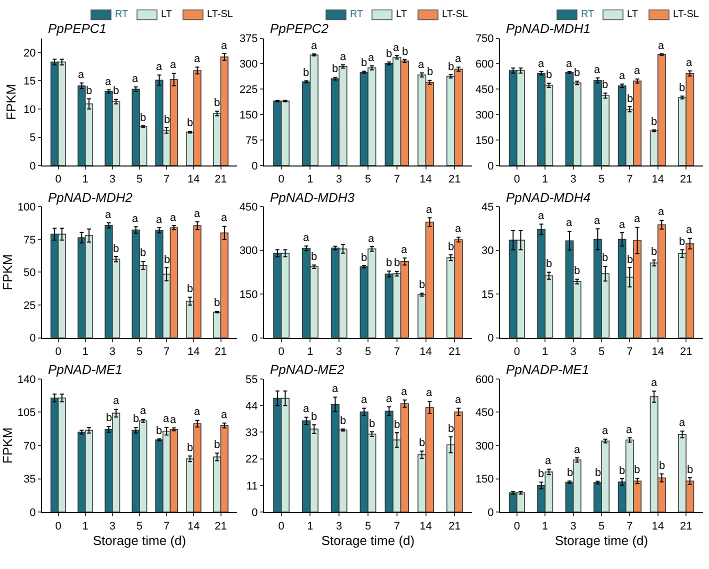 The width and height of the screenshot is (709, 569). Describe the element at coordinates (26, 413) in the screenshot. I see `y-tick-label: 105` at that location.